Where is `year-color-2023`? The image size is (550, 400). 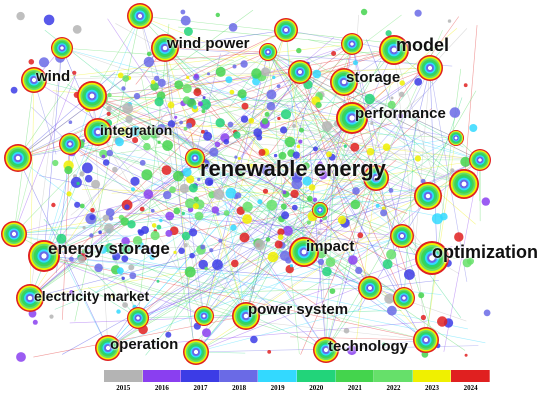 year-color-2023 is located at coordinates (432, 376).